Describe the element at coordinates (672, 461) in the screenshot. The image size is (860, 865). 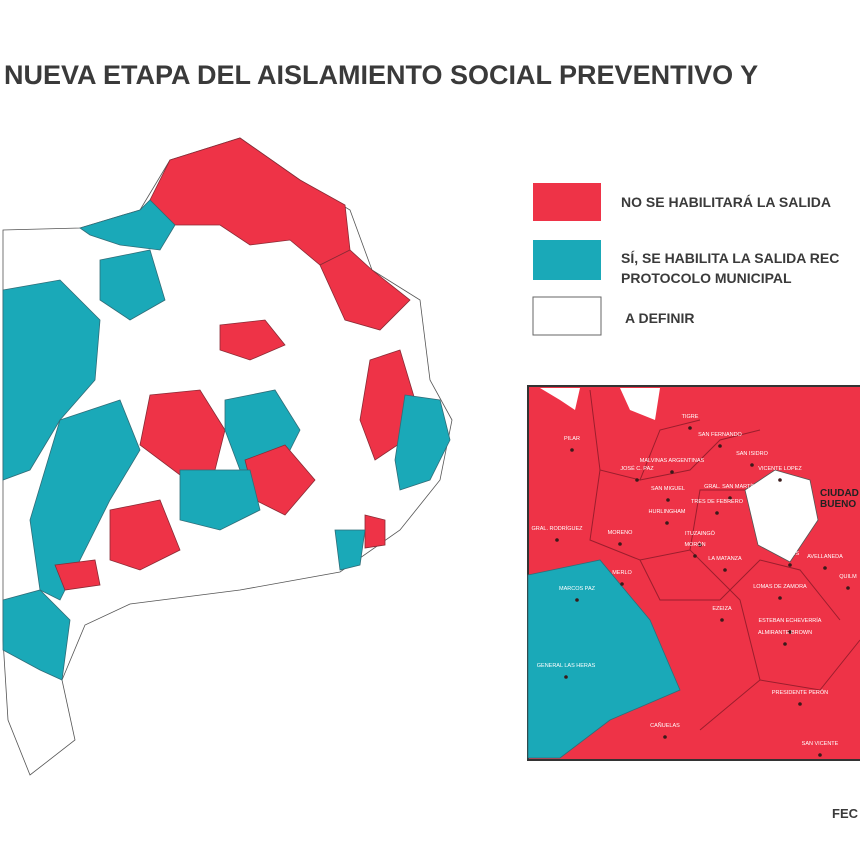
I see `locality-label: MALVINAS ARGENTINAS` at that location.